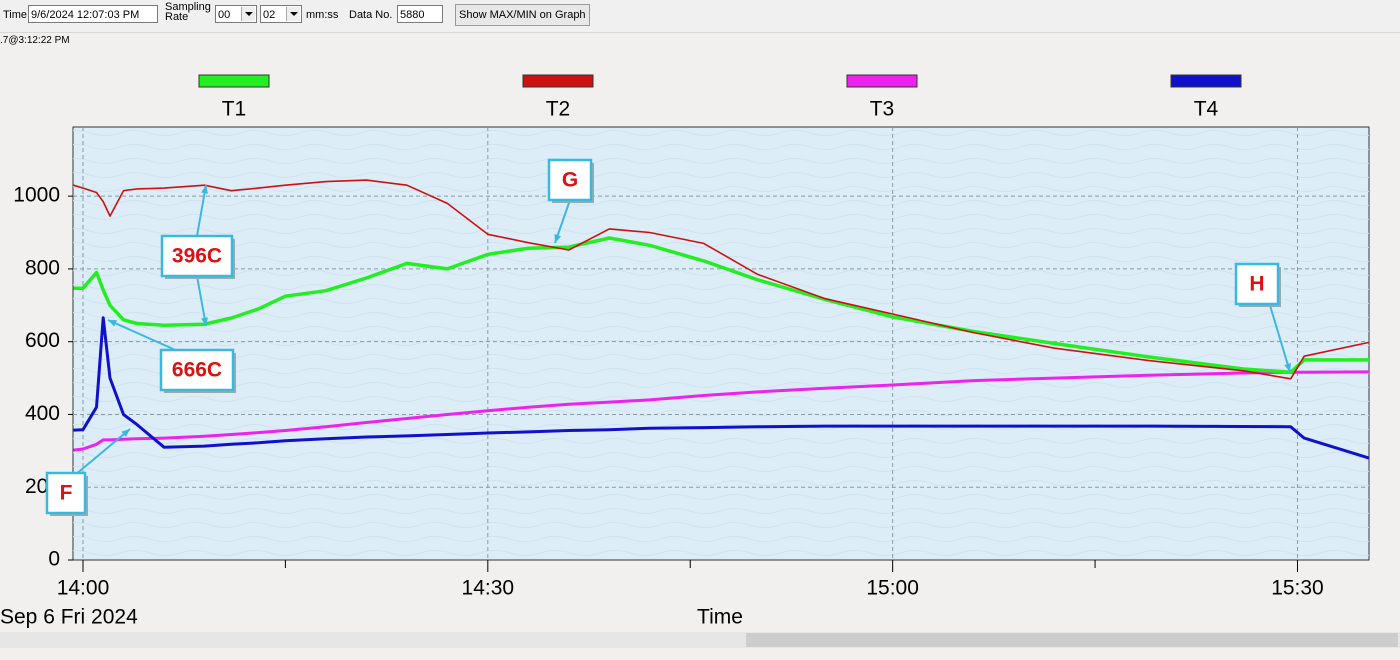 The height and width of the screenshot is (660, 1400). Describe the element at coordinates (1072, 640) in the screenshot. I see `scrollbar-thumb` at that location.